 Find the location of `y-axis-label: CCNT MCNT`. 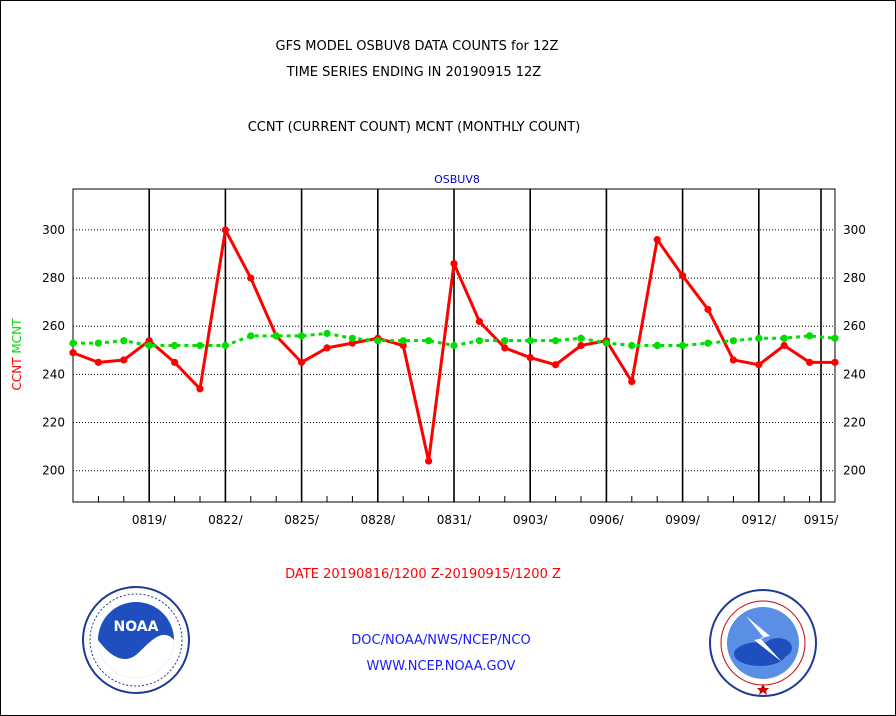

y-axis-label: CCNT MCNT is located at coordinates (17, 354).